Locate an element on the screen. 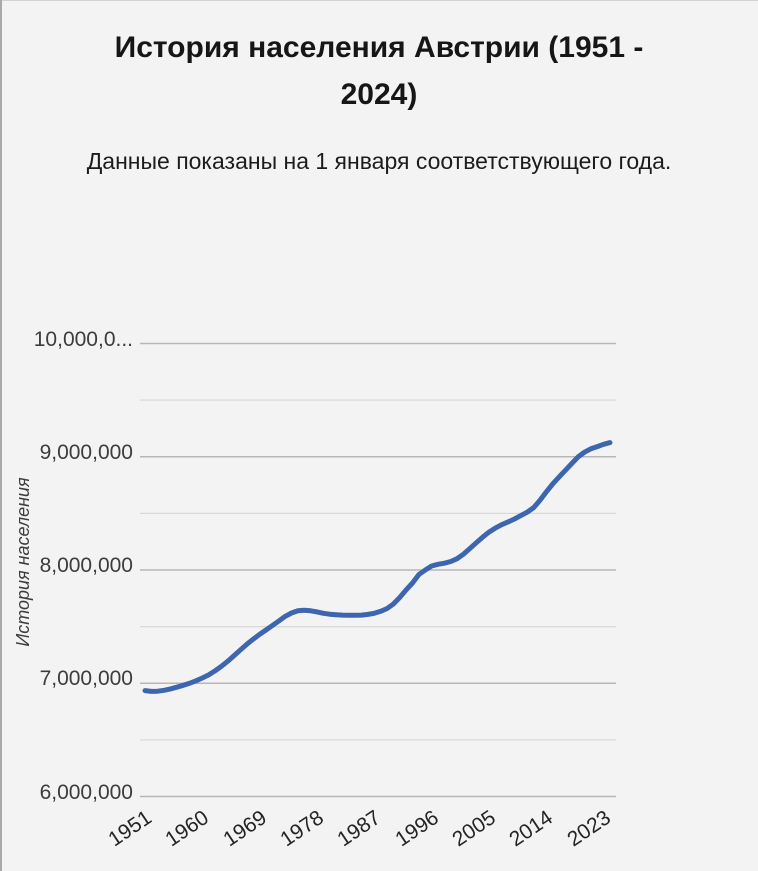 This screenshot has height=871, width=758. page-title: История населения Австрии (1951 - 2024) is located at coordinates (379, 71).